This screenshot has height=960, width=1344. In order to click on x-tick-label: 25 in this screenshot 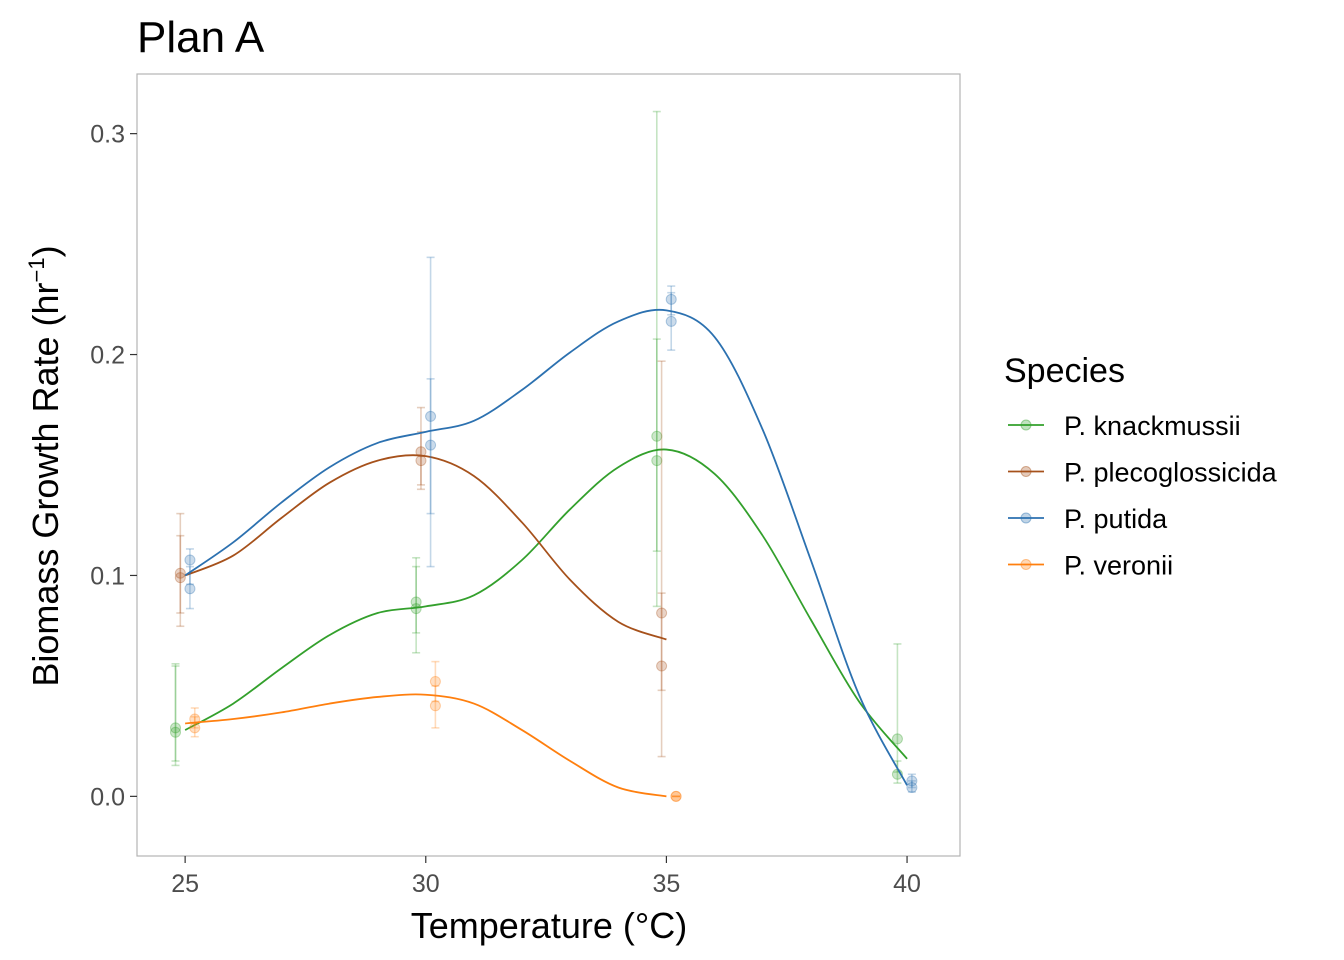, I will do `click(185, 884)`.